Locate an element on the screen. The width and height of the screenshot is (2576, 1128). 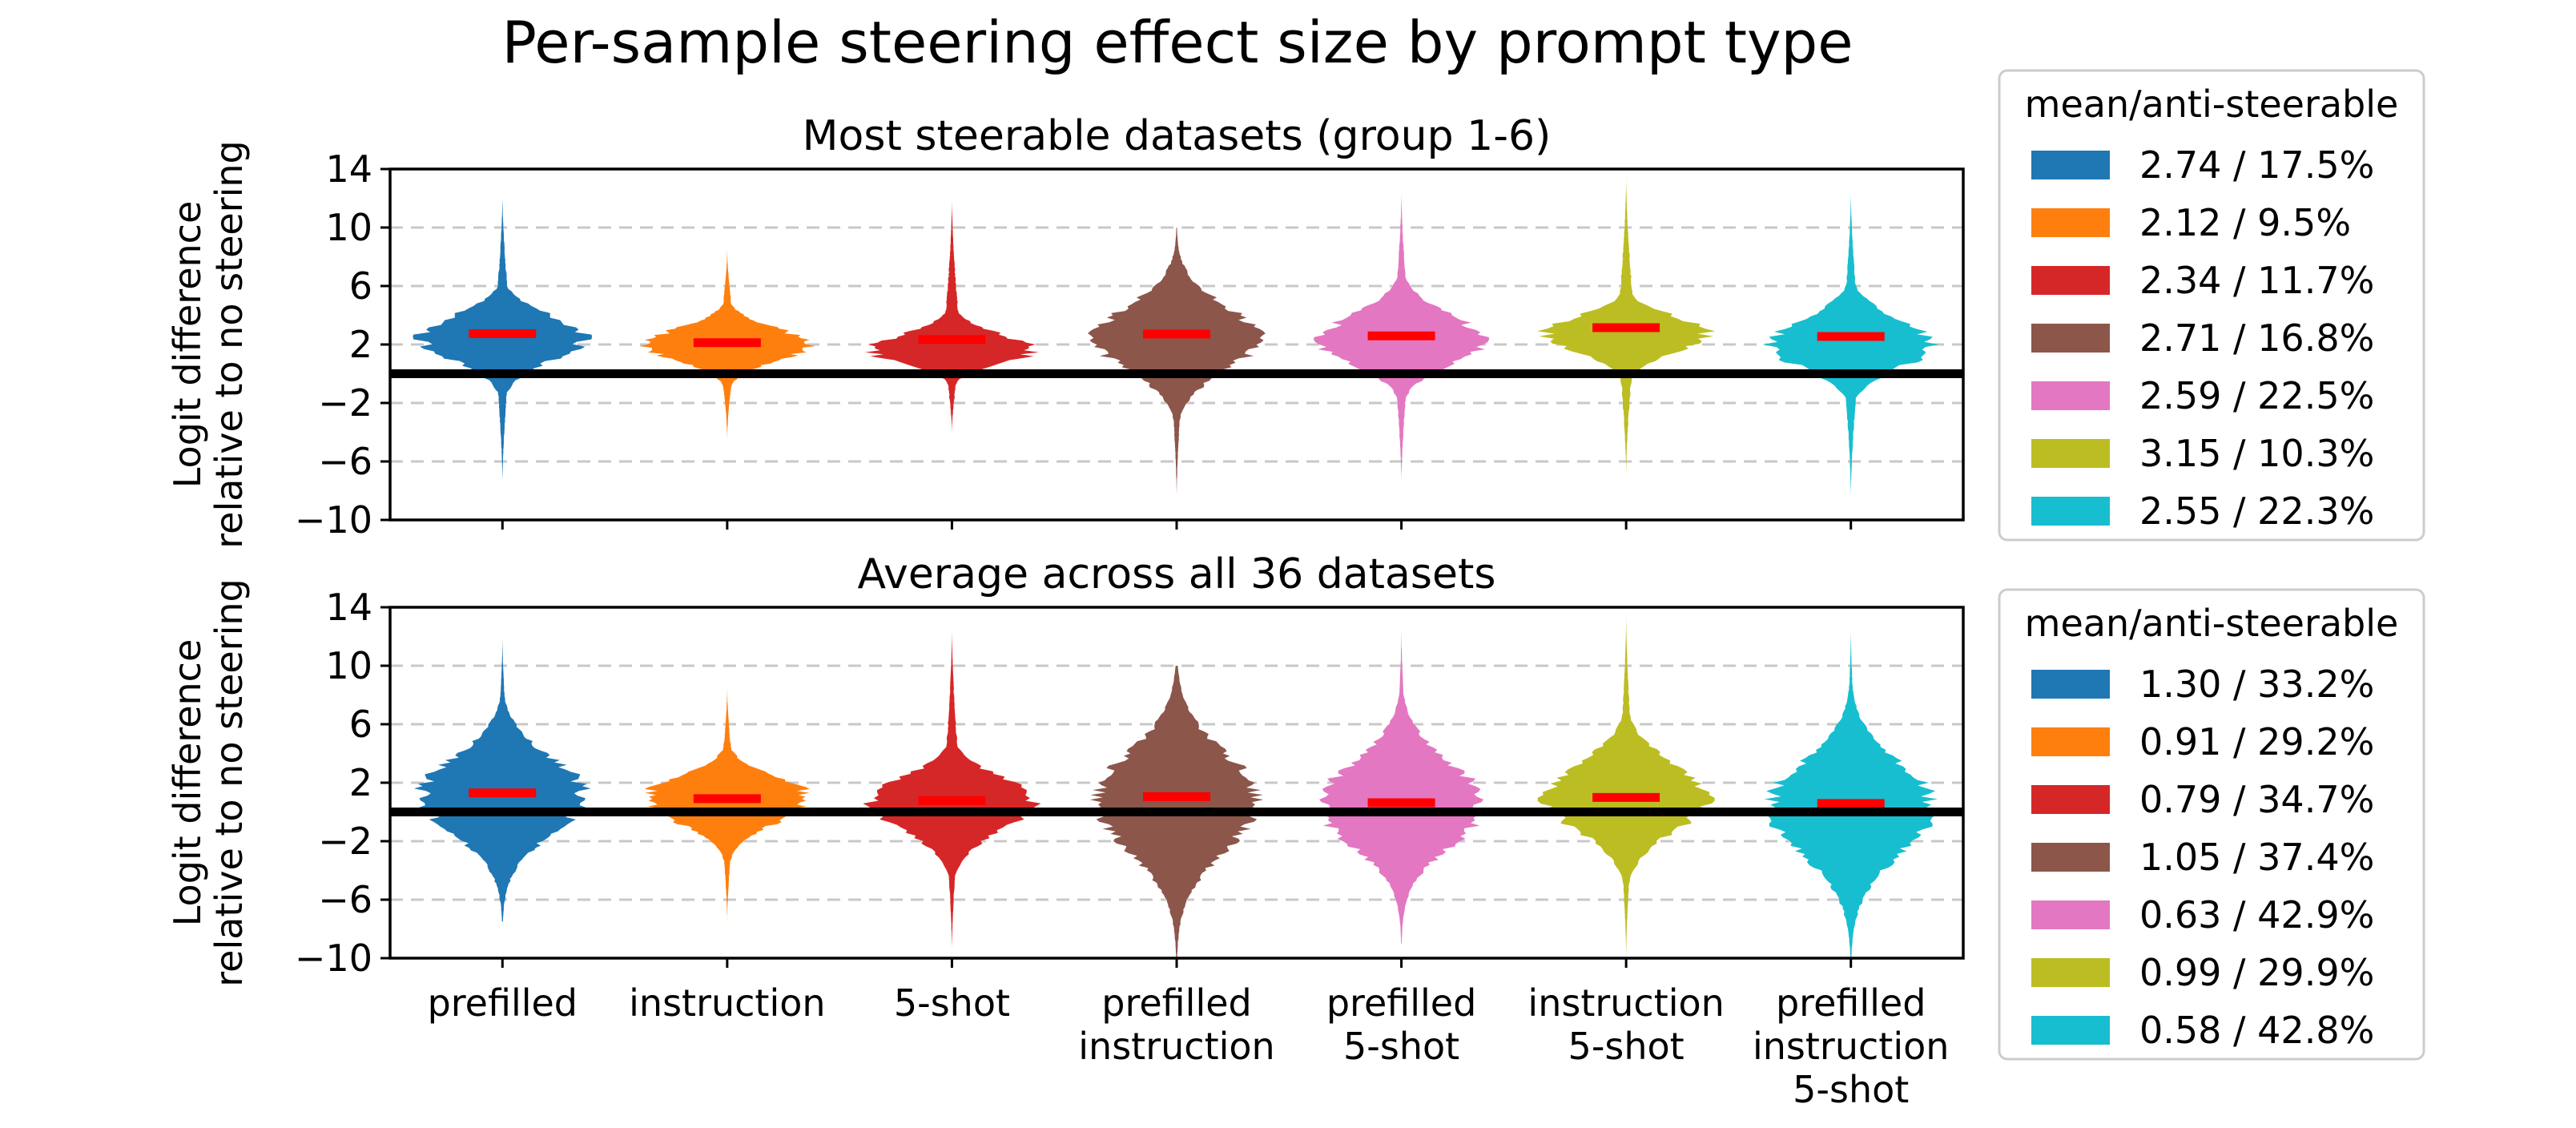
legend-entry-label: 1.30 / 33.2% is located at coordinates (2256, 684).